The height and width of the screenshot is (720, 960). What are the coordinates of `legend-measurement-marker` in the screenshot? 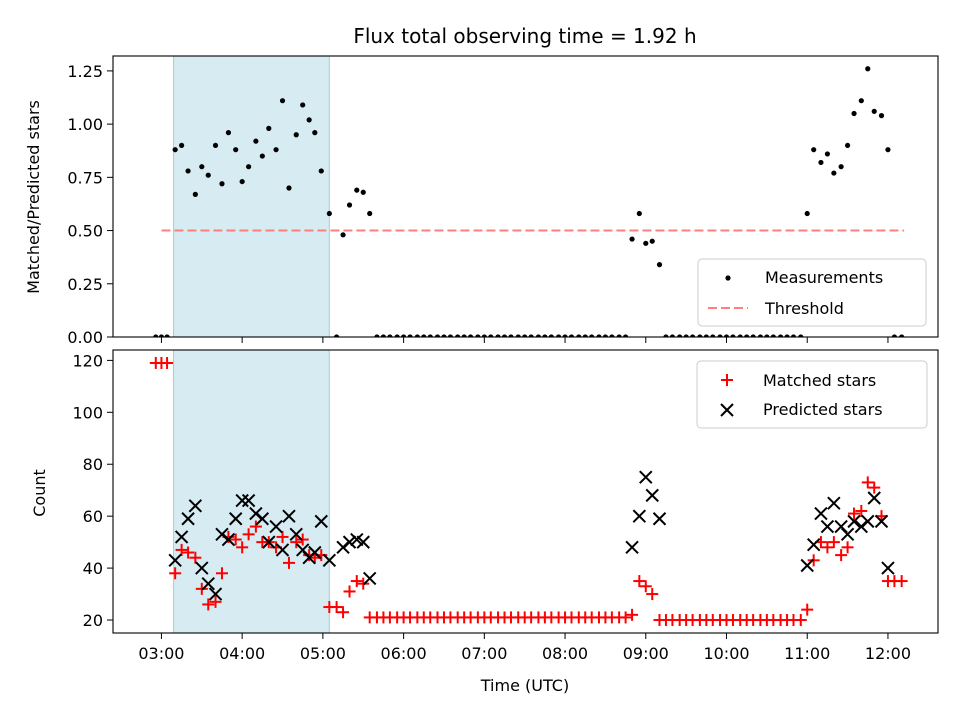 It's located at (728, 278).